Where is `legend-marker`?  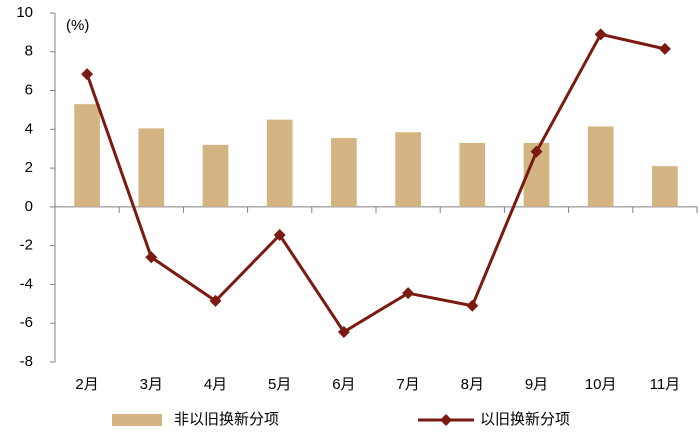
legend-marker is located at coordinates (446, 420).